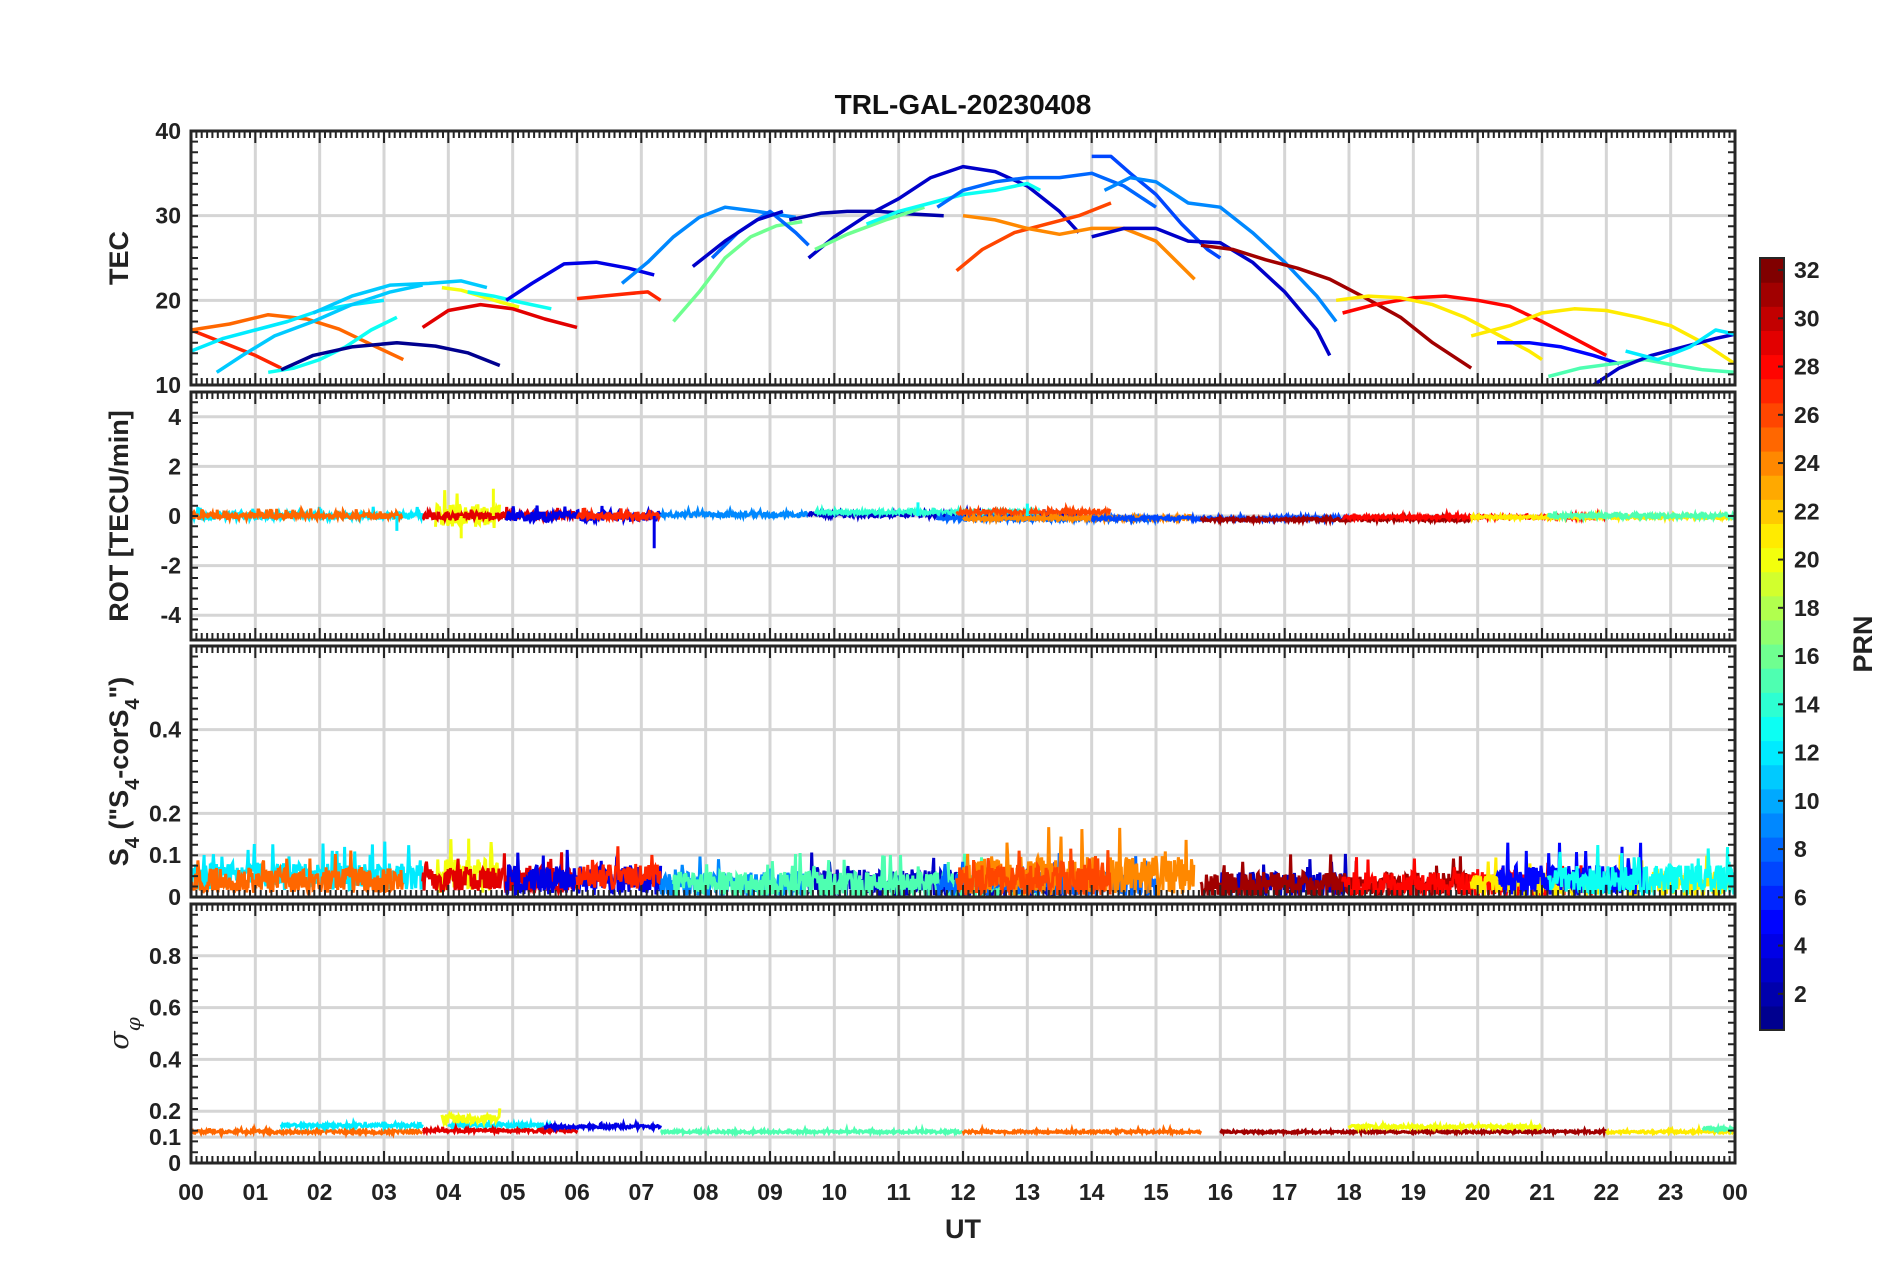 The height and width of the screenshot is (1272, 1902). I want to click on x-axis-label: UT, so click(963, 1229).